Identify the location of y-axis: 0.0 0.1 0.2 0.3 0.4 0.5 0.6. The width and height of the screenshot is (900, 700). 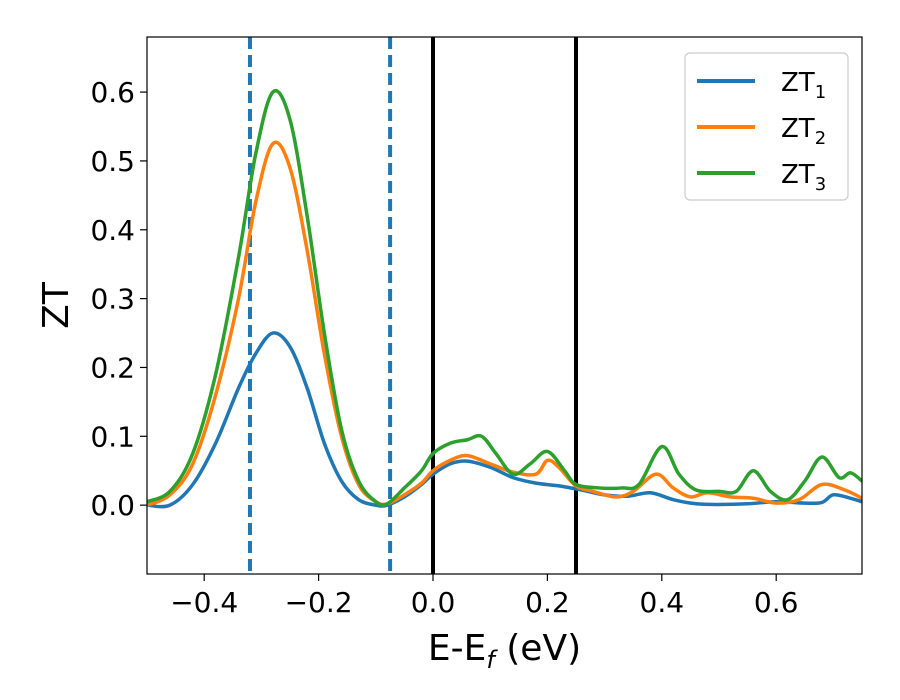
(118, 299).